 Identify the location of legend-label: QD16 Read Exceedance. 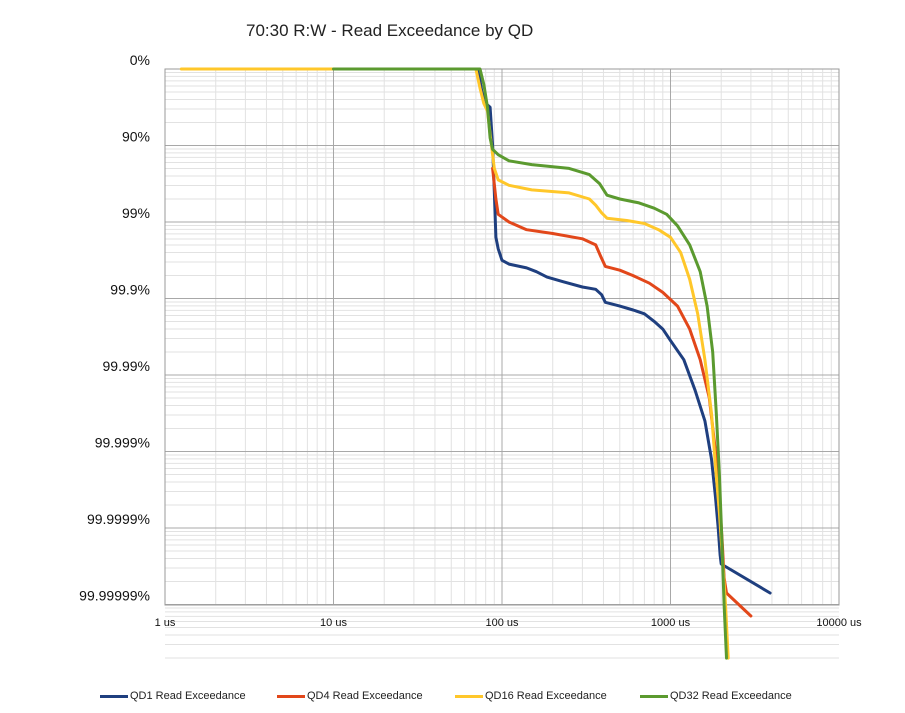
(546, 696).